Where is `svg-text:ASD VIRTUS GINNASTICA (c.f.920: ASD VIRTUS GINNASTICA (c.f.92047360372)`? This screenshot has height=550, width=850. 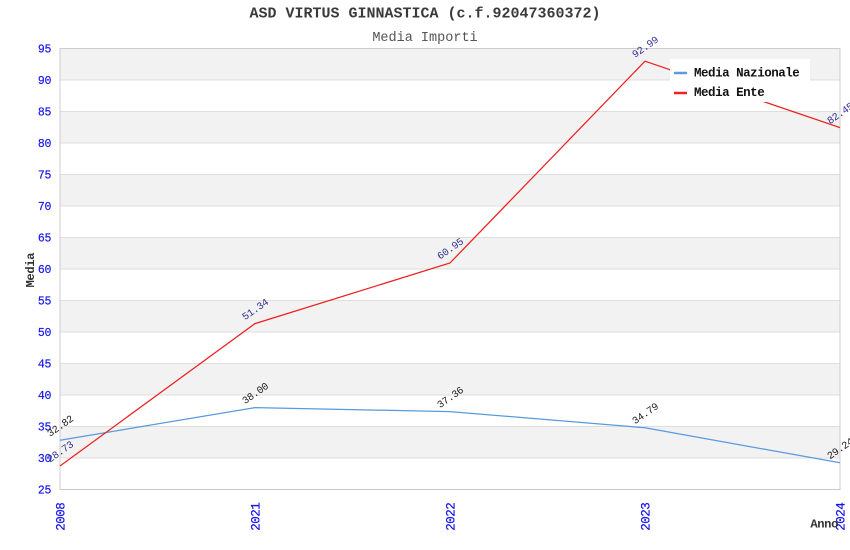
svg-text:ASD VIRTUS GINNASTICA (c.f.920: ASD VIRTUS GINNASTICA (c.f.92047360372) is located at coordinates (424, 14).